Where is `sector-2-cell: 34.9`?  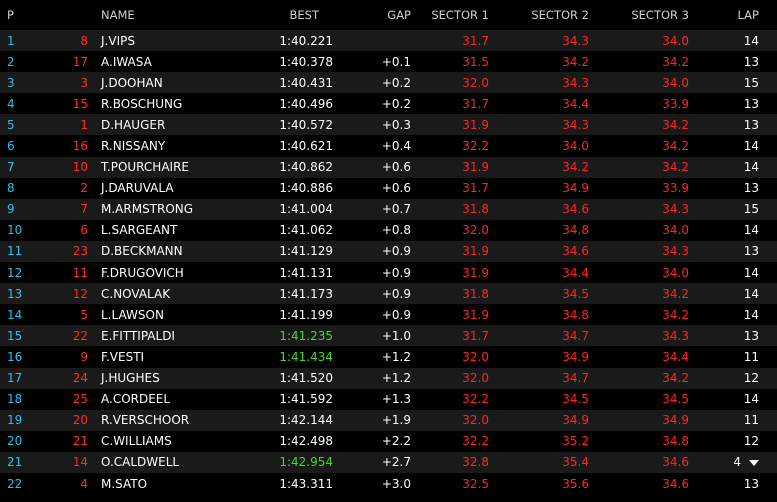
sector-2-cell: 34.9 is located at coordinates (575, 356).